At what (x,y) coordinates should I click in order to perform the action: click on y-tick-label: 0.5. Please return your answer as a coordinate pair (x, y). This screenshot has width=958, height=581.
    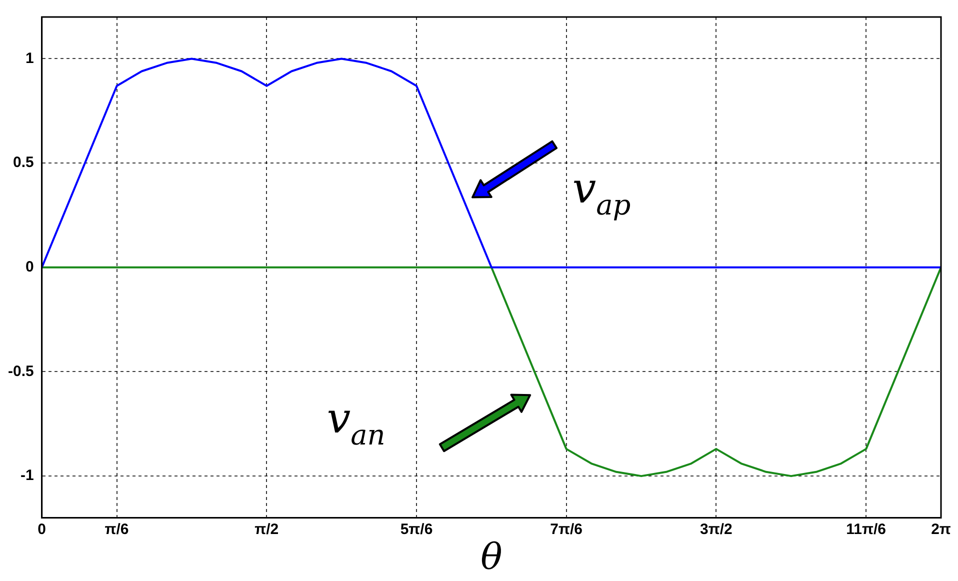
    Looking at the image, I should click on (23, 163).